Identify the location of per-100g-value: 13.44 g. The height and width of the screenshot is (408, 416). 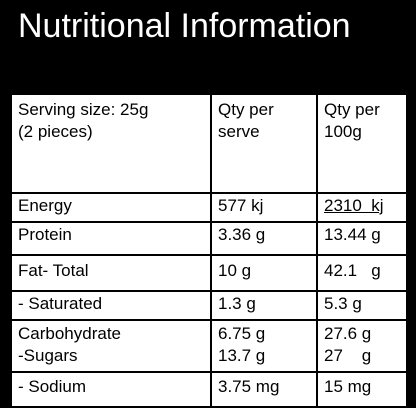
(362, 238).